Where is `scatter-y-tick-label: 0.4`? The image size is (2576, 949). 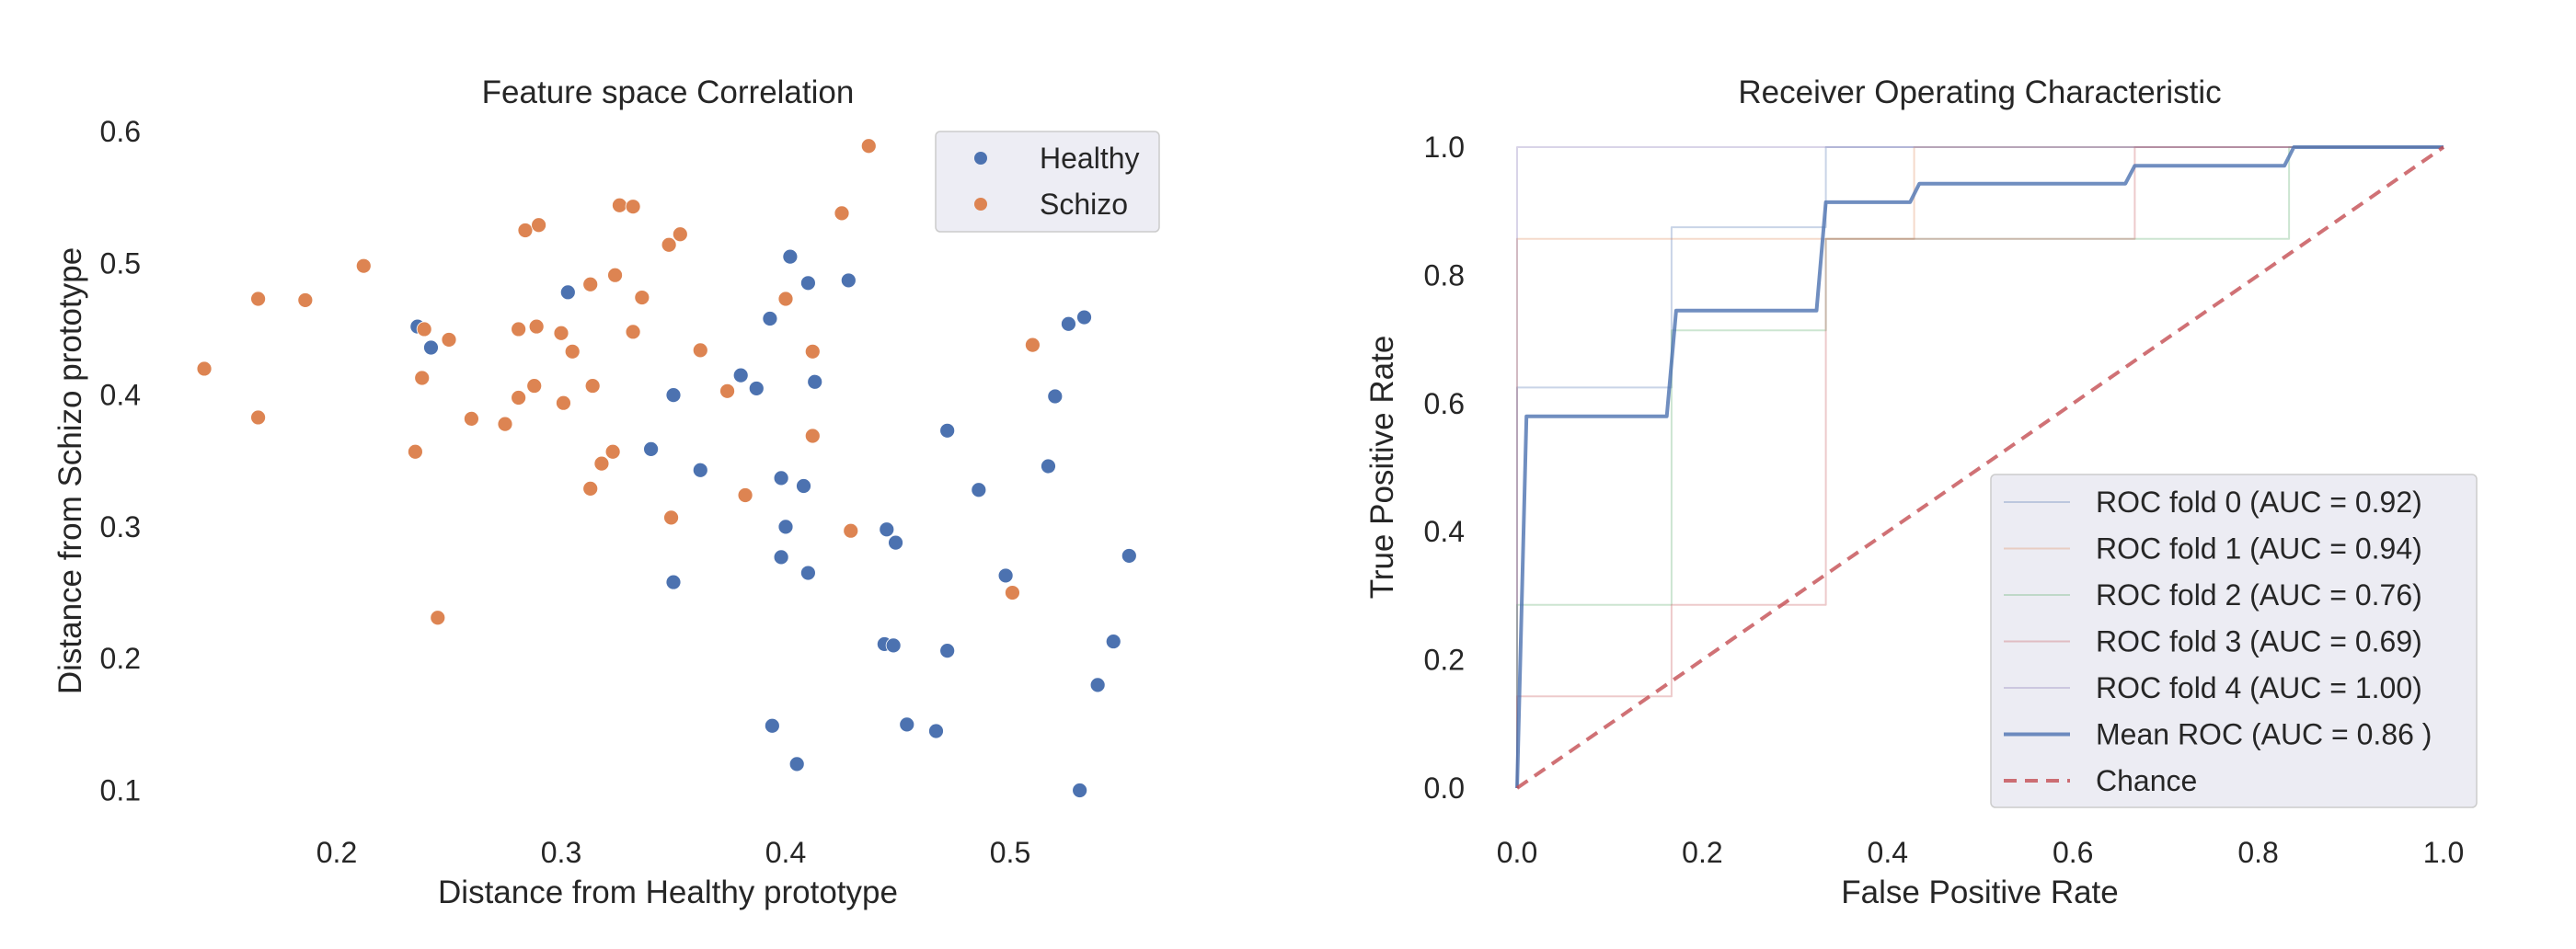
scatter-y-tick-label: 0.4 is located at coordinates (120, 395).